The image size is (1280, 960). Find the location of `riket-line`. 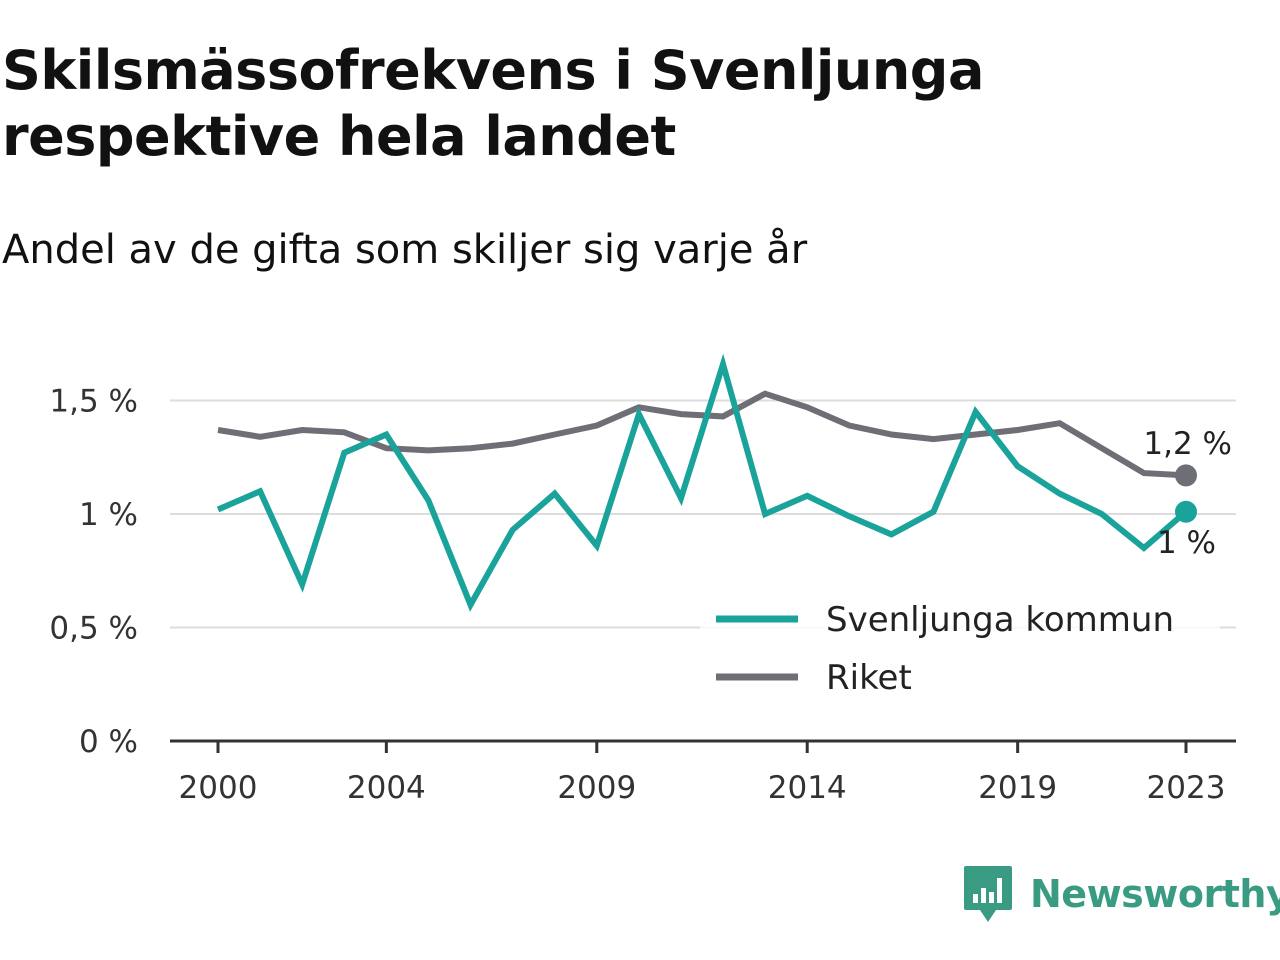

riket-line is located at coordinates (702, 434).